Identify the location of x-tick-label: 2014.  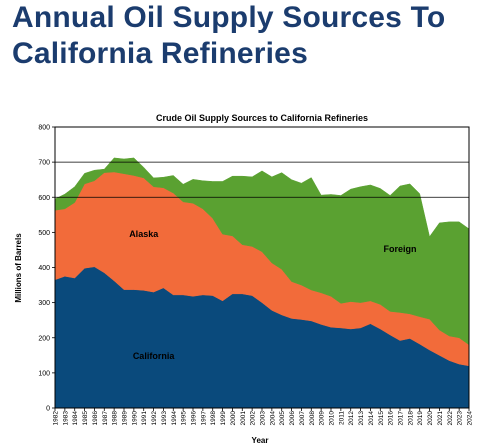
(371, 418).